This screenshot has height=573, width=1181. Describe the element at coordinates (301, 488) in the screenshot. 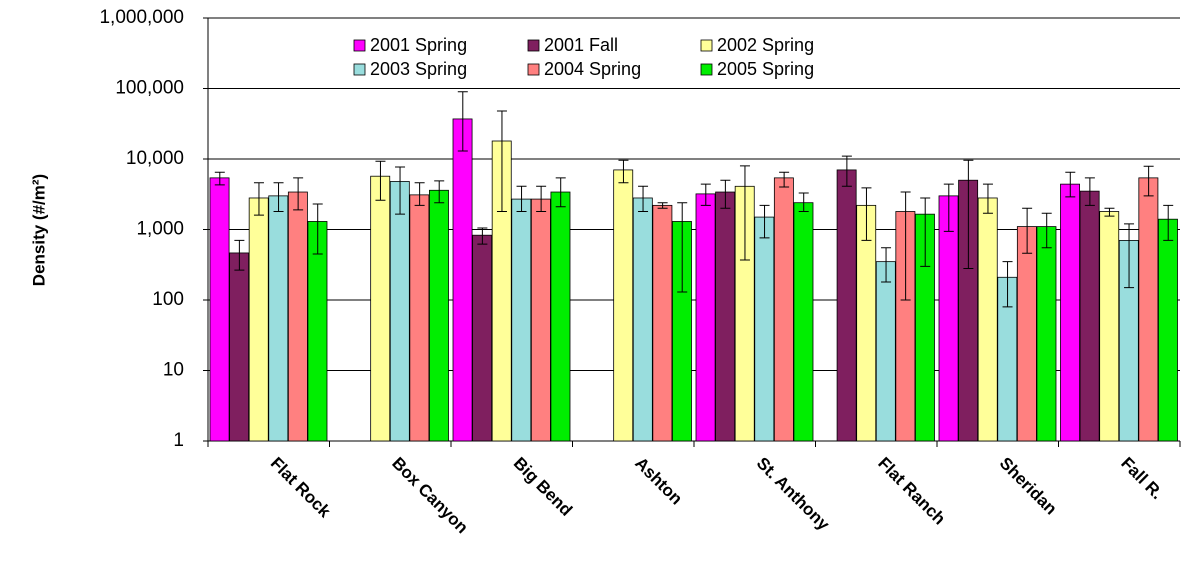

I see `x-tick-label: Flat Rock` at that location.